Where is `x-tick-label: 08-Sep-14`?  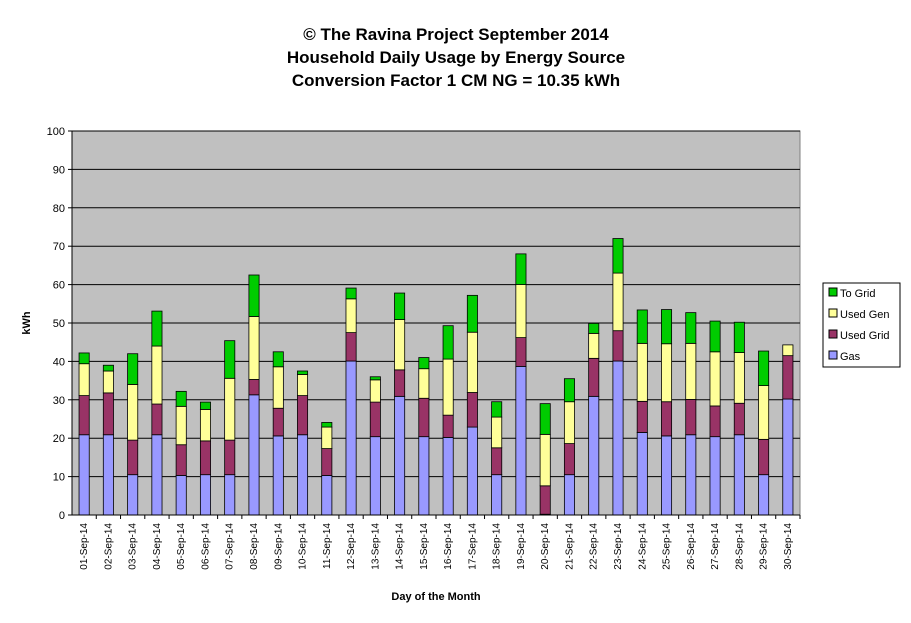
x-tick-label: 08-Sep-14 is located at coordinates (254, 546).